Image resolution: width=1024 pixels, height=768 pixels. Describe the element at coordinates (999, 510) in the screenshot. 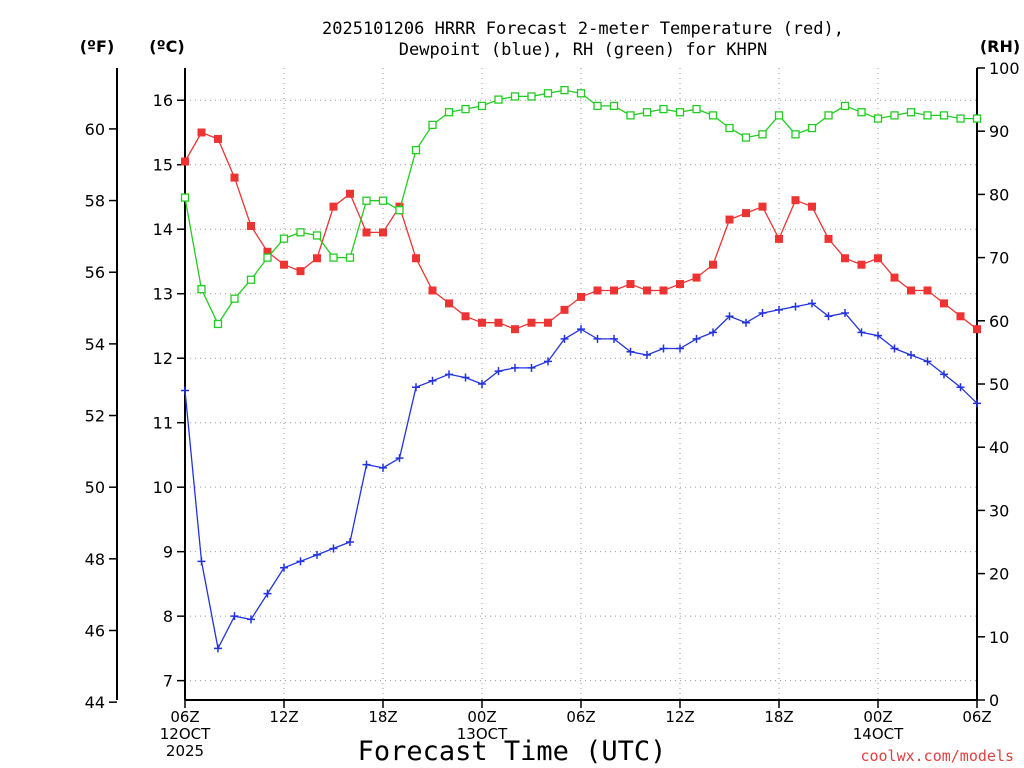

I see `rh-tick-label: 30` at that location.